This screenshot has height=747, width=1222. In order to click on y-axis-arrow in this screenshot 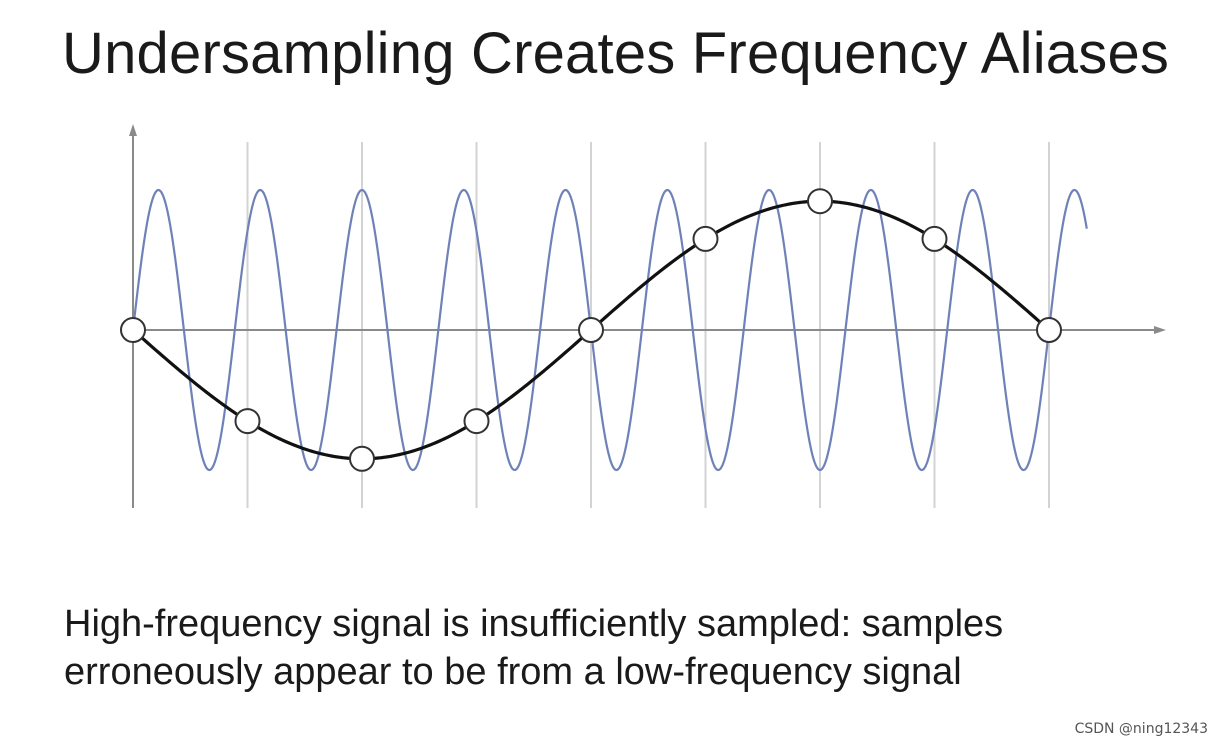, I will do `click(133, 130)`.